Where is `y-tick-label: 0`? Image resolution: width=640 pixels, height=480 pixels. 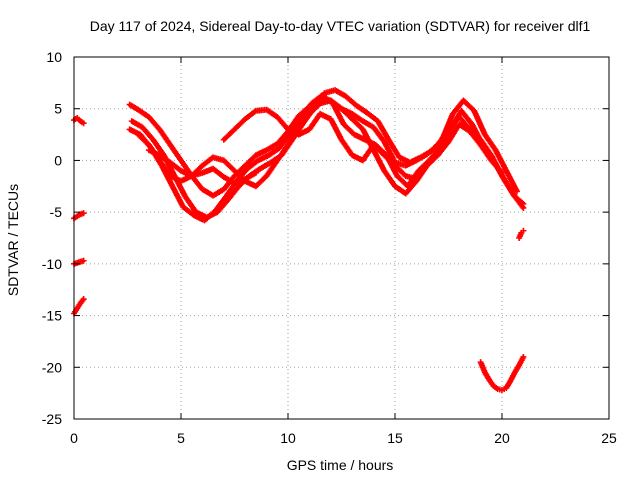
y-tick-label: 0 is located at coordinates (58, 160).